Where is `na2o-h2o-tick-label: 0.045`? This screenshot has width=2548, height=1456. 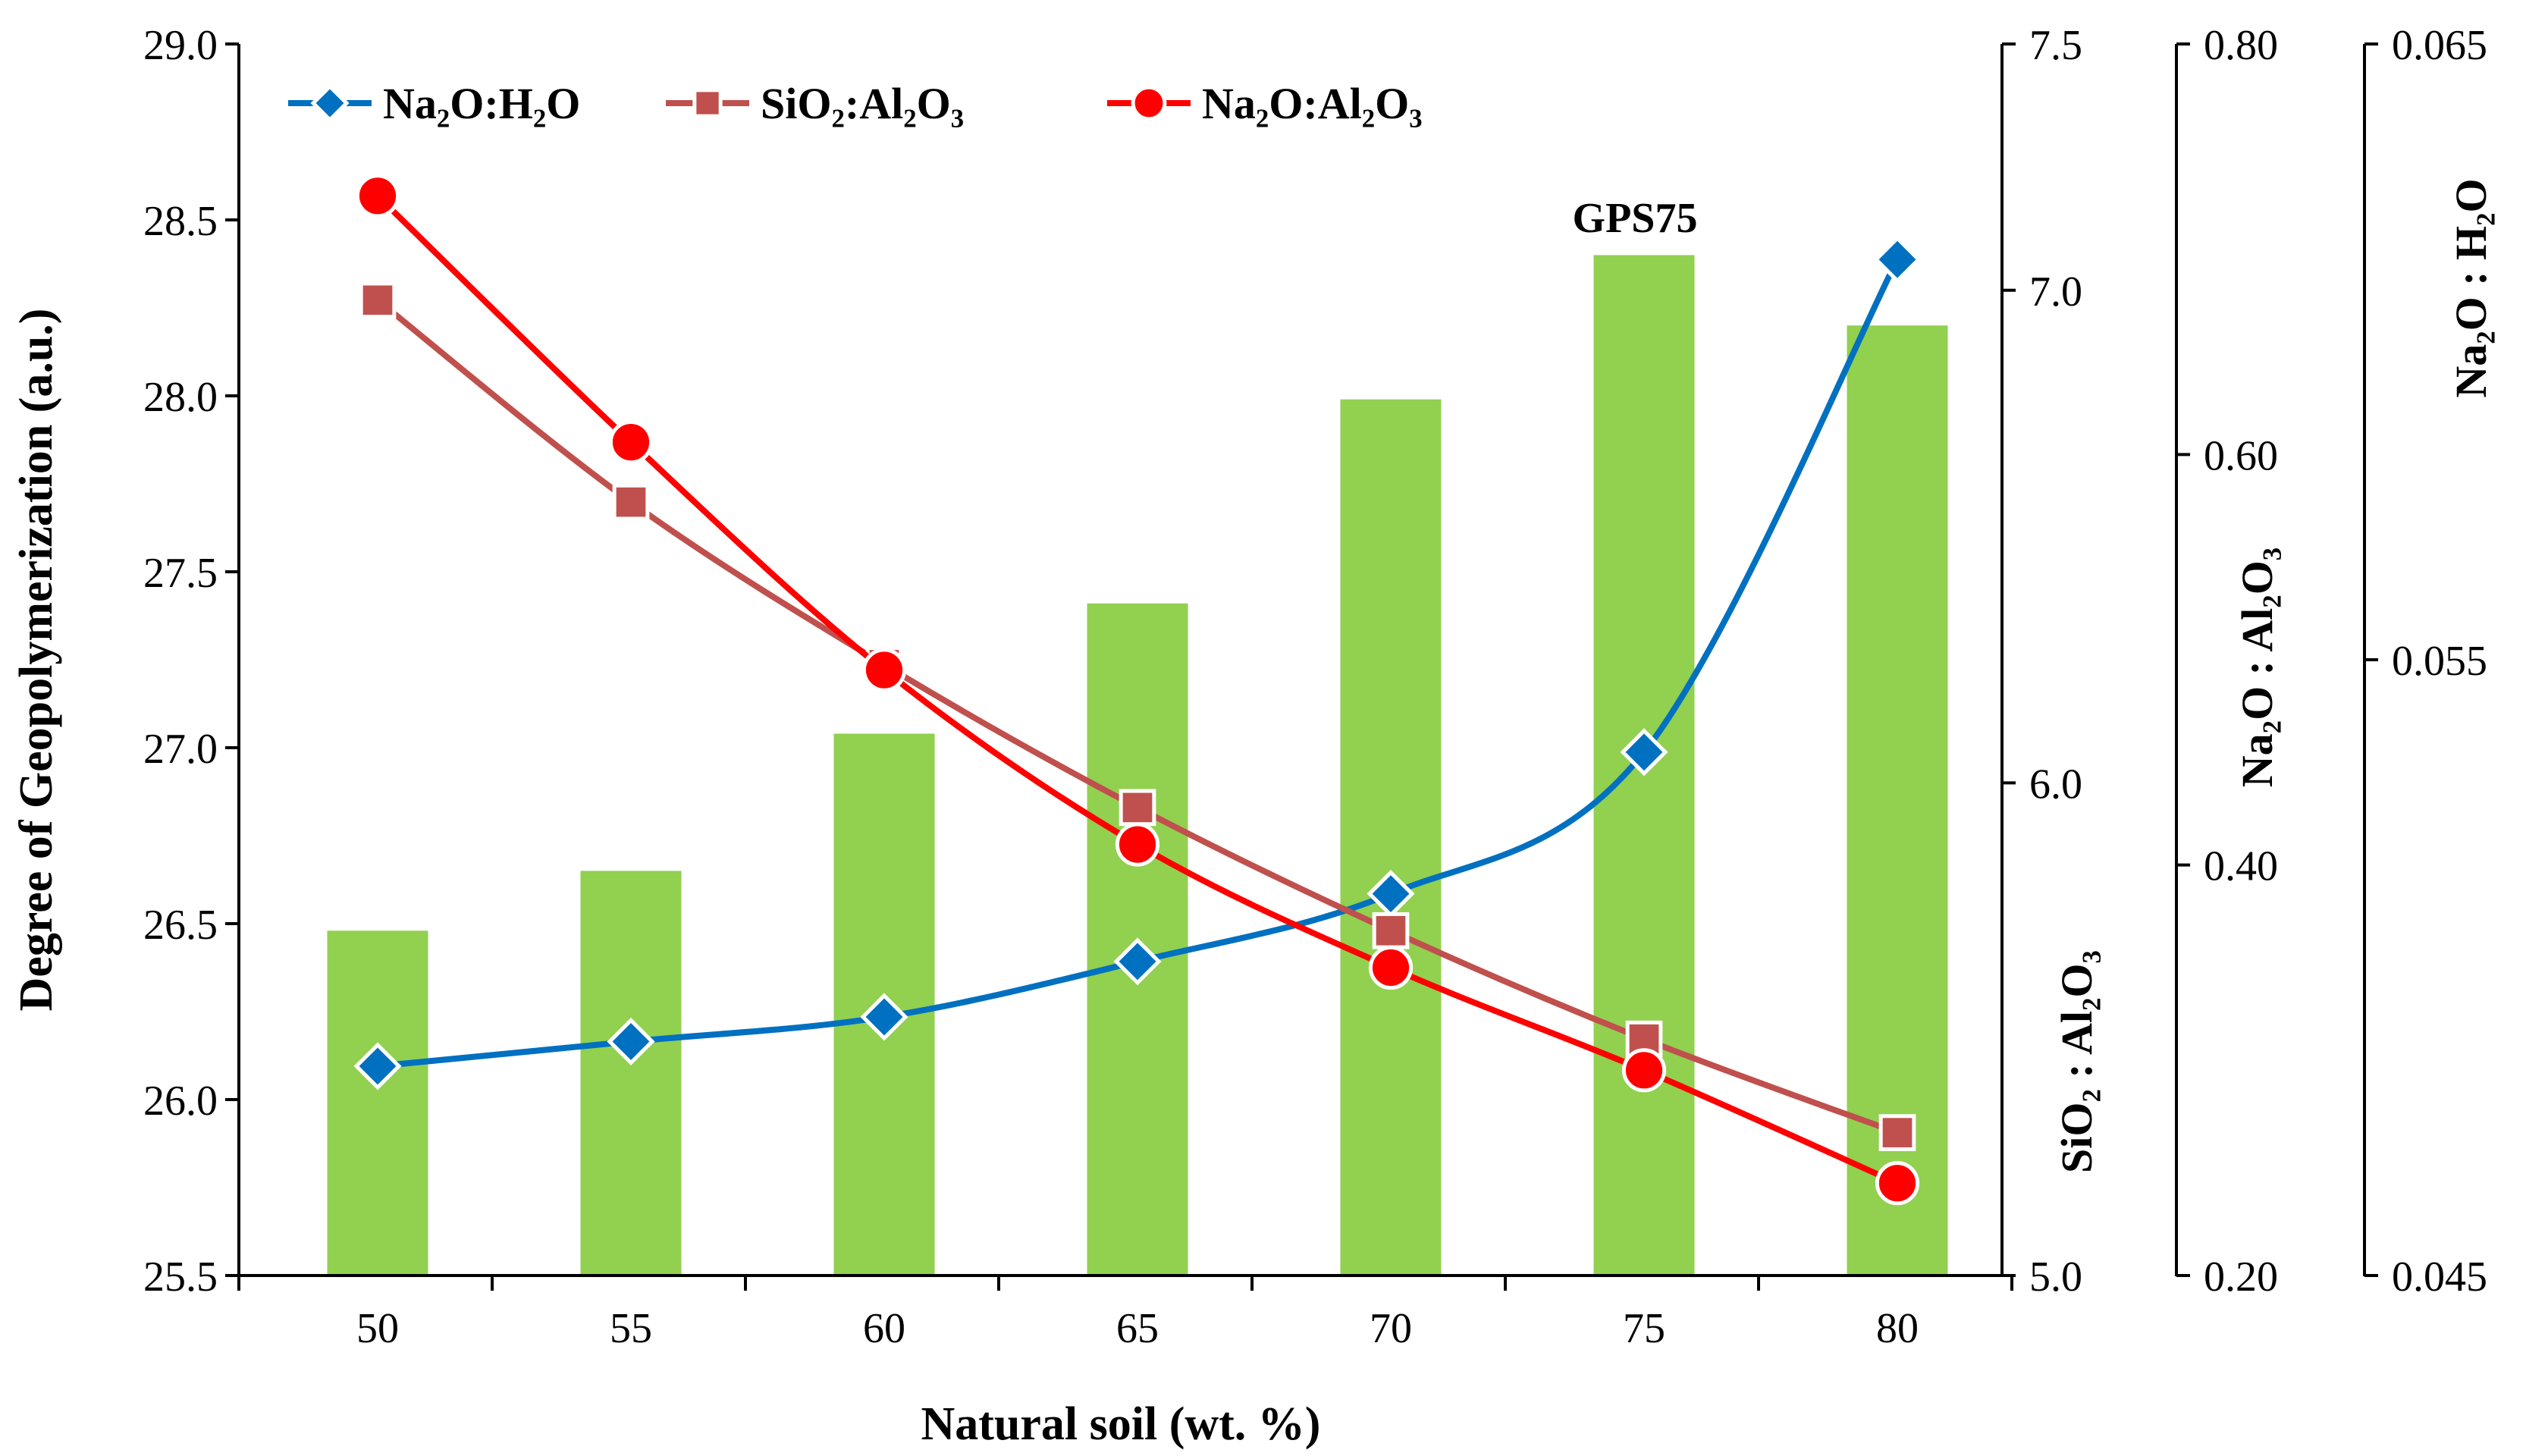
na2o-h2o-tick-label: 0.045 is located at coordinates (2439, 1277).